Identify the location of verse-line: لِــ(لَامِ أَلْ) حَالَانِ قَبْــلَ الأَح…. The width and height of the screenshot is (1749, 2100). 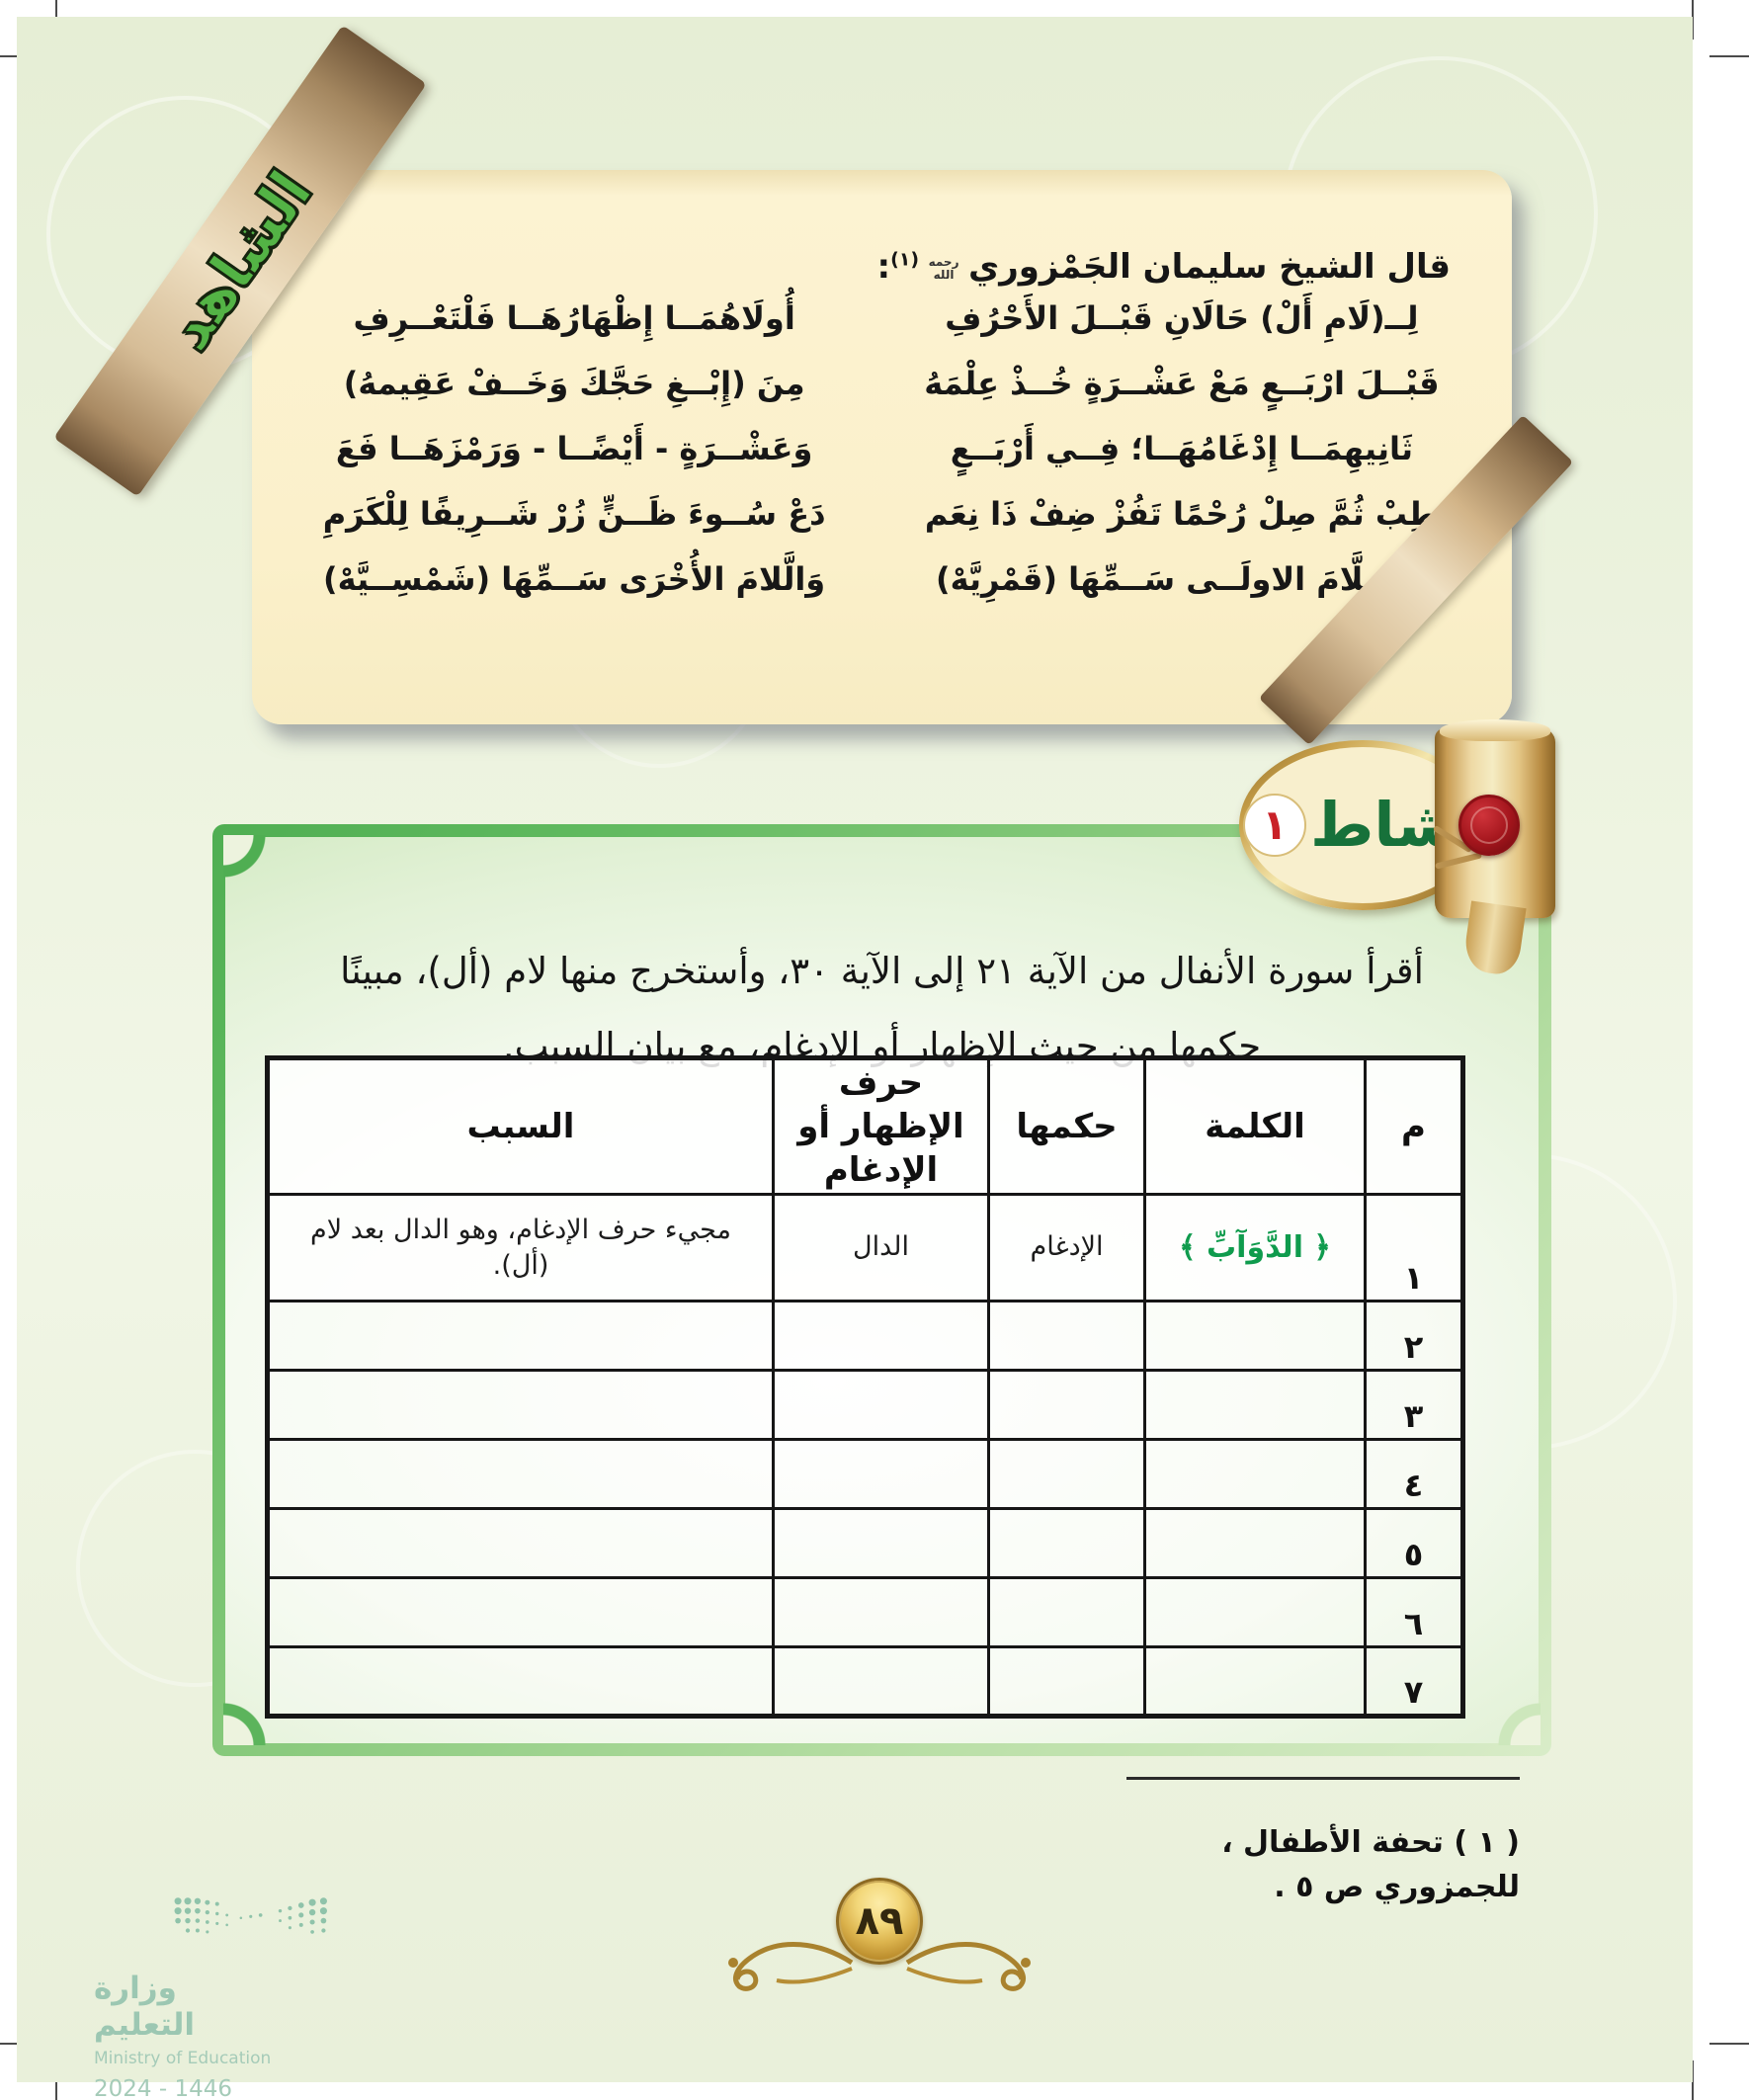
(878, 319).